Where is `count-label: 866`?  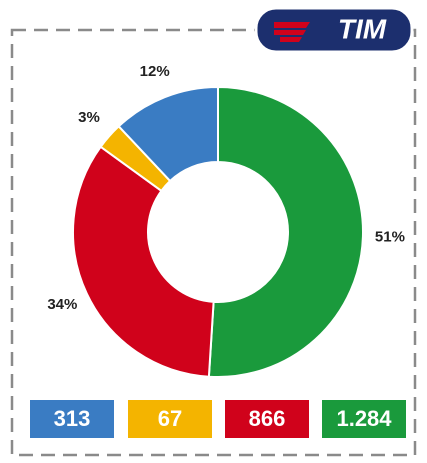
count-label: 866 is located at coordinates (267, 418).